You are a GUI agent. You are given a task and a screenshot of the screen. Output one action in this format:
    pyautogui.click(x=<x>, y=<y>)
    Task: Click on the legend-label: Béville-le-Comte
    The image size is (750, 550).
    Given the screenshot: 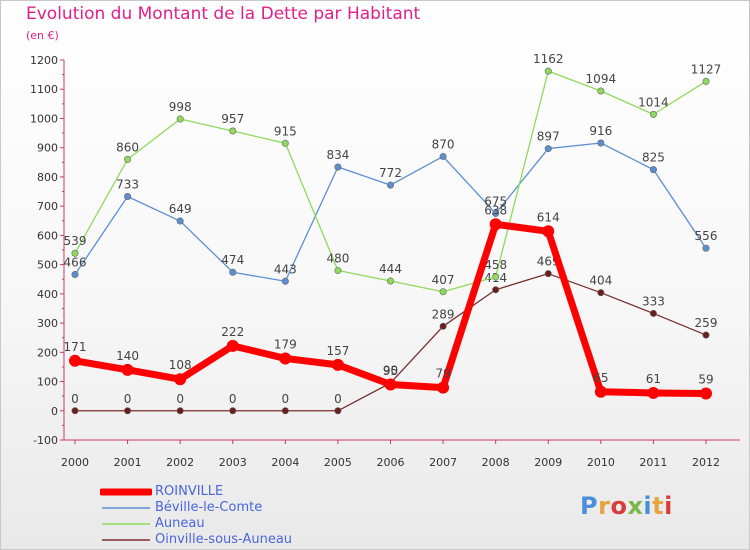 What is the action you would take?
    pyautogui.click(x=209, y=507)
    